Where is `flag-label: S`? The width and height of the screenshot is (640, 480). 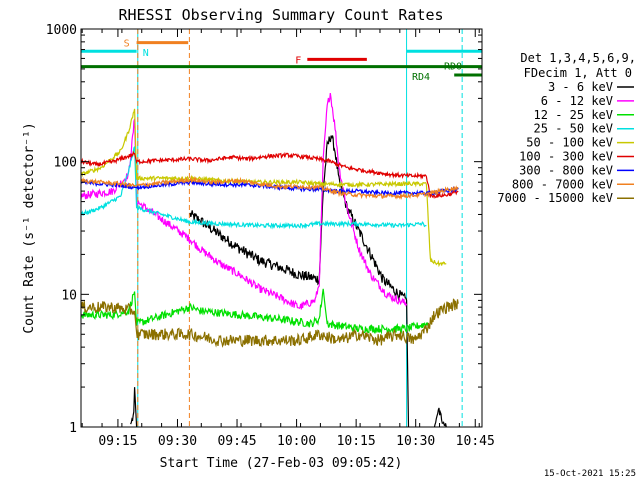 flag-label: S is located at coordinates (127, 44).